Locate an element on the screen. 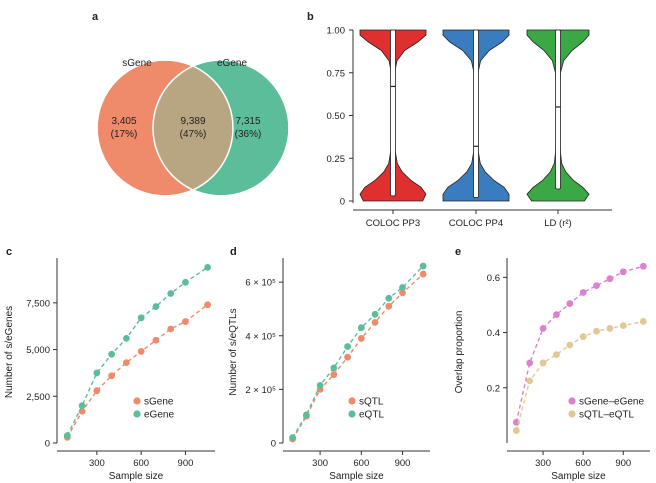 This screenshot has height=483, width=656. y-tick-label: 4 × 10⁵ is located at coordinates (260, 336).